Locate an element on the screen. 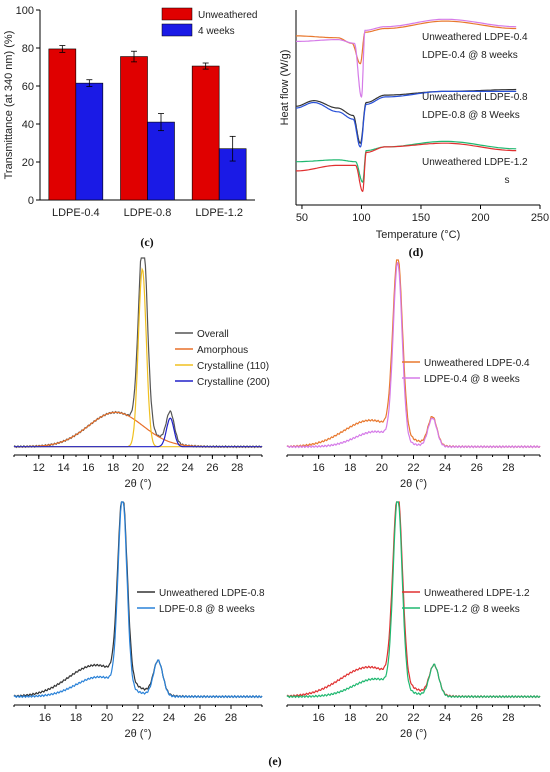 The height and width of the screenshot is (772, 550). legend-label: 4 weeks is located at coordinates (216, 31).